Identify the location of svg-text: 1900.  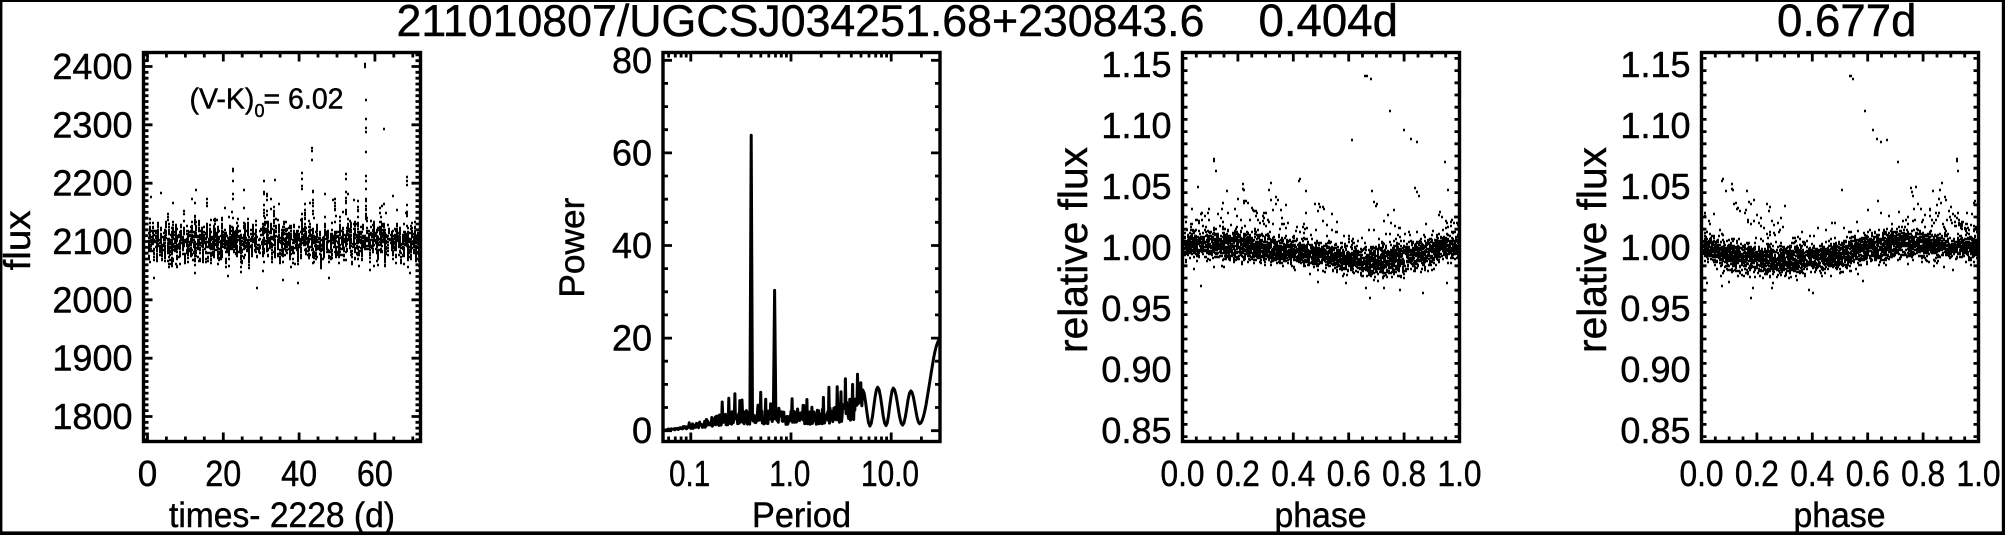
(92, 358).